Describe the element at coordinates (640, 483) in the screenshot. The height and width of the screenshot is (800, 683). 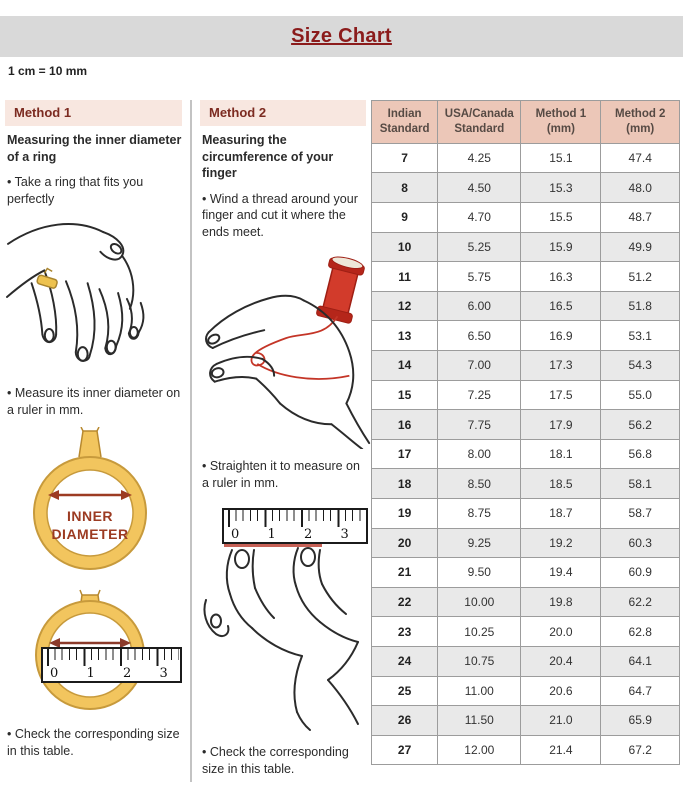
I see `cell-method2-mm: 58.1` at that location.